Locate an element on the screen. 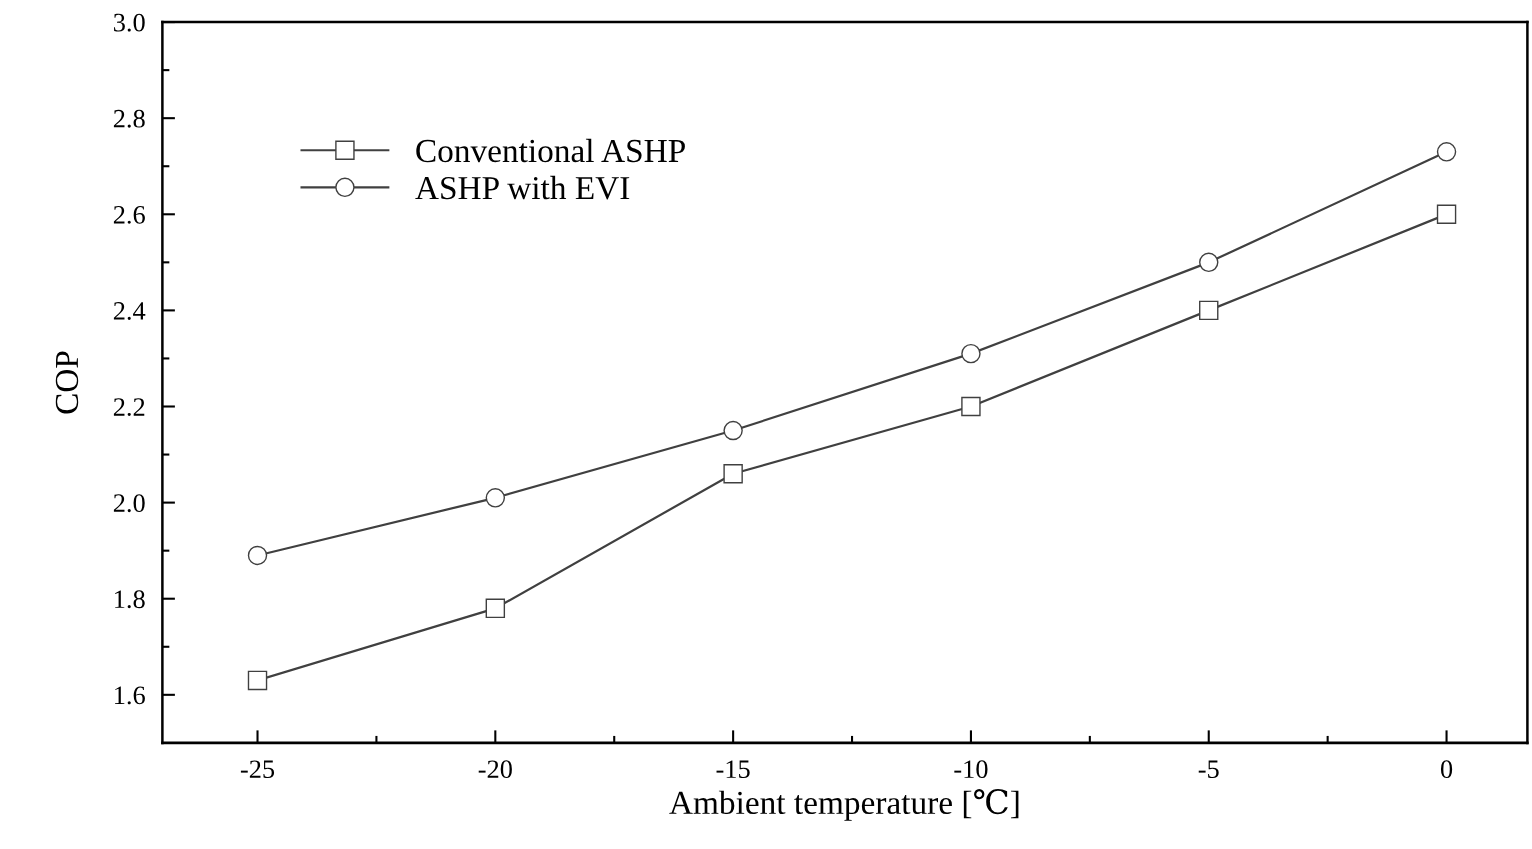 The image size is (1532, 849). y-tick-label: 2.0 is located at coordinates (129, 503).